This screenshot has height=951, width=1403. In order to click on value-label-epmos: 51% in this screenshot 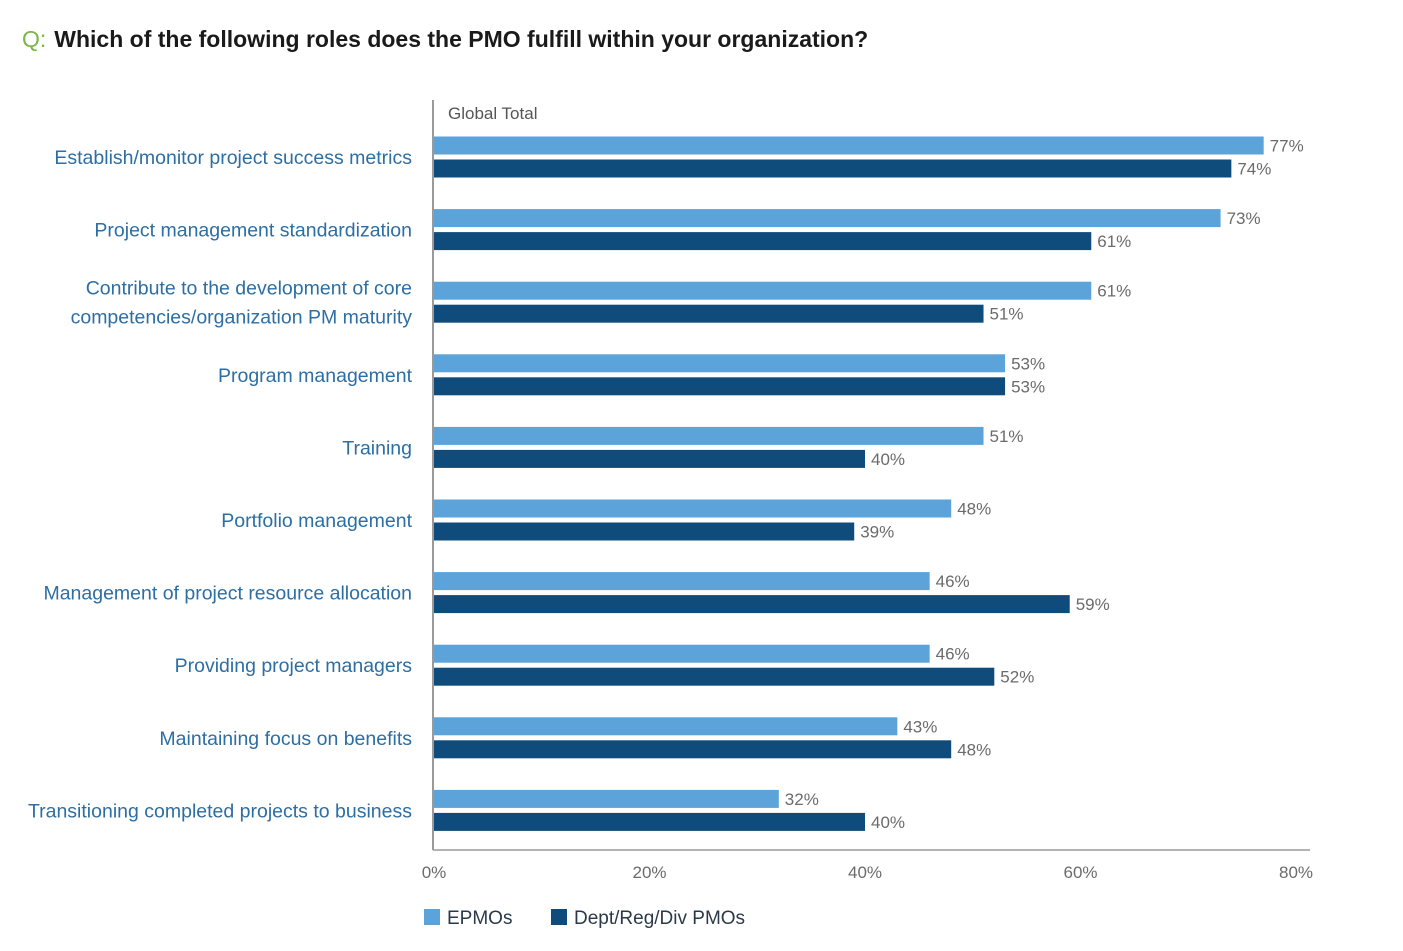, I will do `click(1007, 436)`.